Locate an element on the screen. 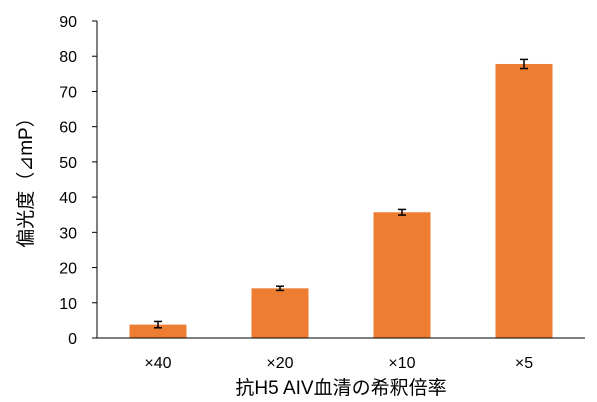  y-tick-label: 90 is located at coordinates (68, 22).